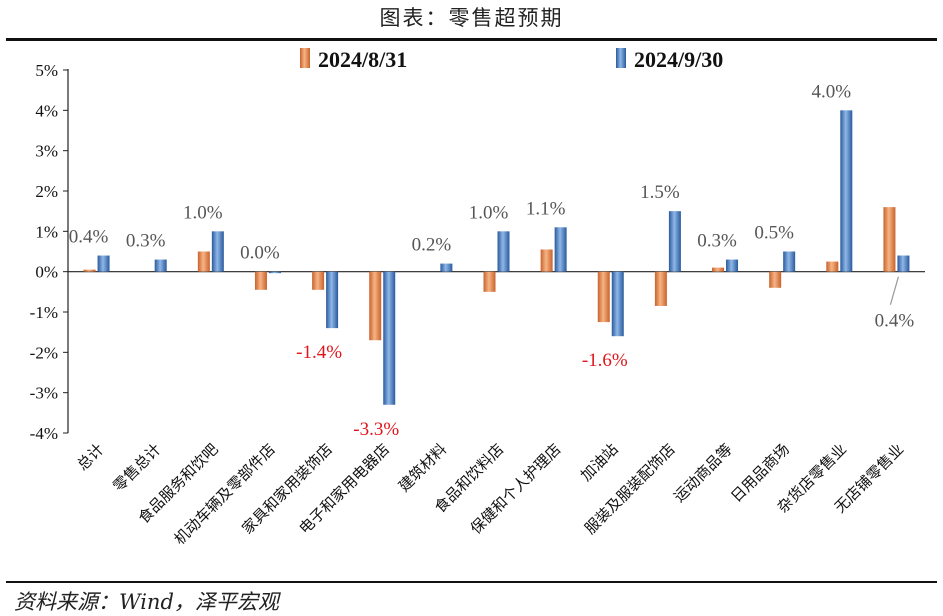  Describe the element at coordinates (44, 312) in the screenshot. I see `y-tick-label: -1%` at that location.